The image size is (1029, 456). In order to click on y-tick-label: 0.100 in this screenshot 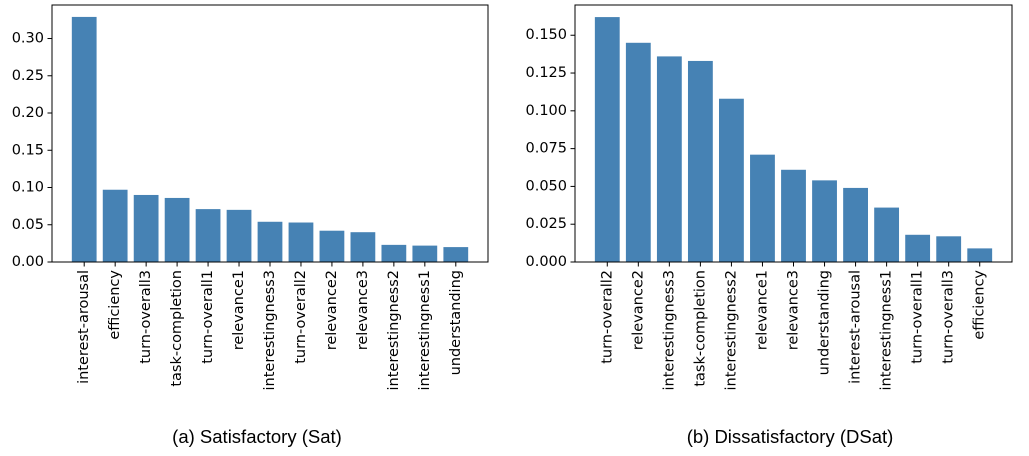, I will do `click(546, 111)`.